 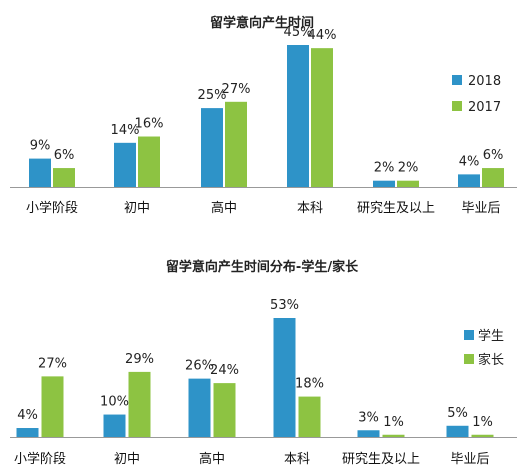 I want to click on data-label-1-series-1: 14%, so click(x=125, y=130).